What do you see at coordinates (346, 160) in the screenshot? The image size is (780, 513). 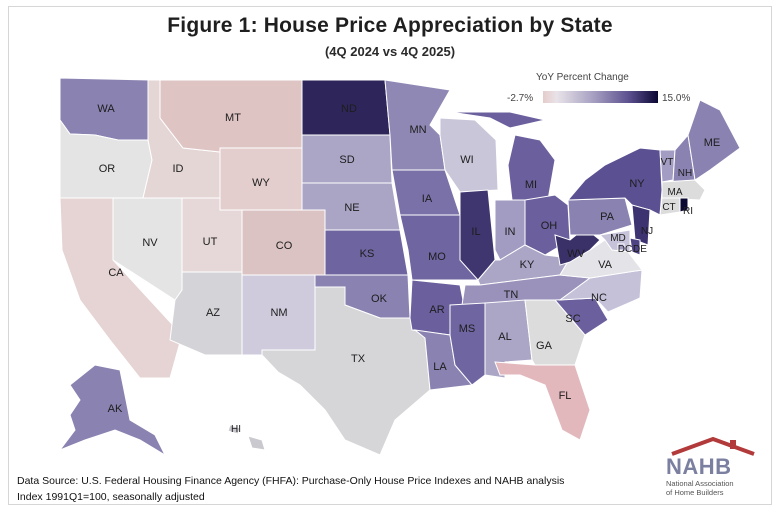 I see `label-sd: SD` at bounding box center [346, 160].